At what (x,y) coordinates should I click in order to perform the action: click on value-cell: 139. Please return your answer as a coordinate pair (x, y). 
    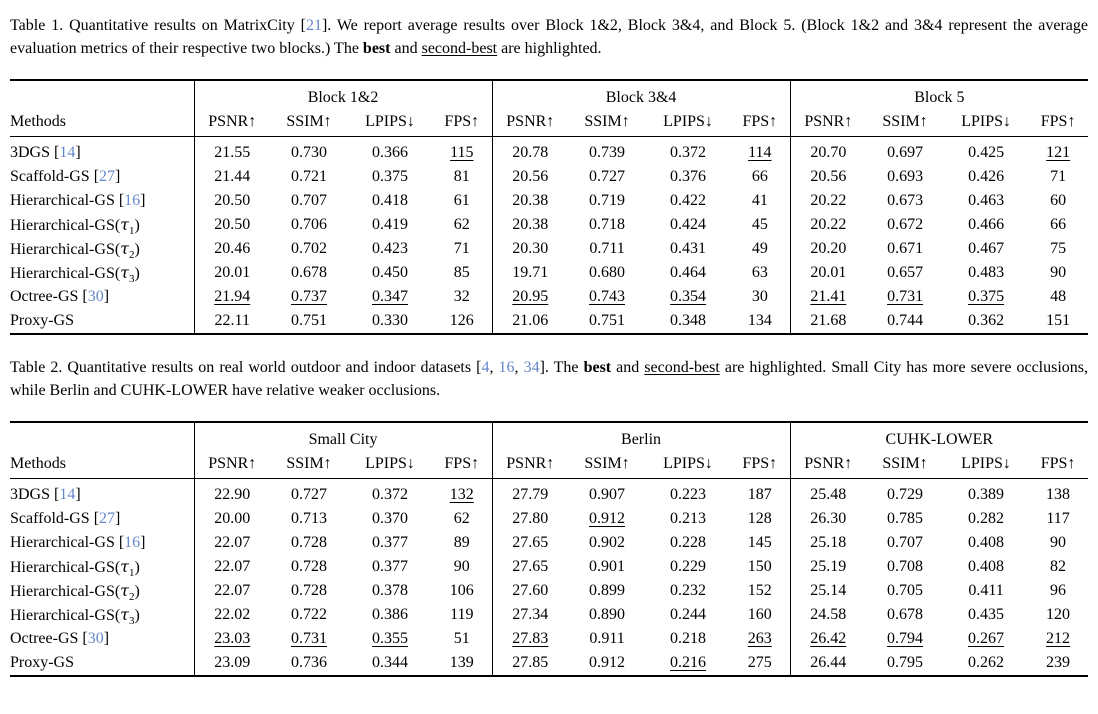
    Looking at the image, I should click on (462, 663).